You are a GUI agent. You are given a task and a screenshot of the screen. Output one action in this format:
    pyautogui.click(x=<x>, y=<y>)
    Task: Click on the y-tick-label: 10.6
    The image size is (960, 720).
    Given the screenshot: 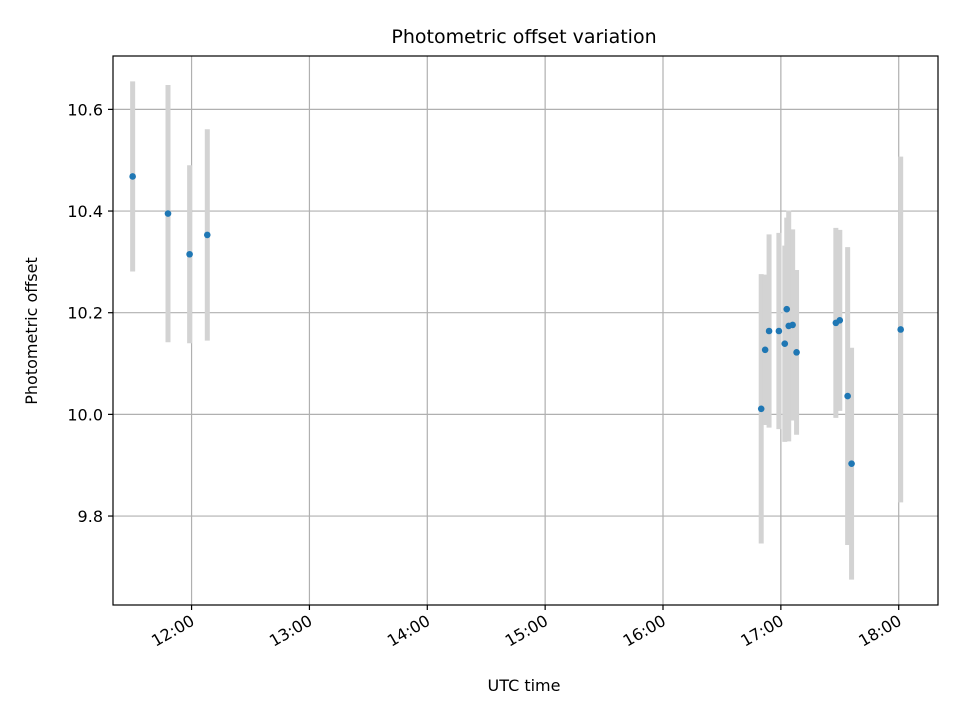 What is the action you would take?
    pyautogui.click(x=85, y=109)
    